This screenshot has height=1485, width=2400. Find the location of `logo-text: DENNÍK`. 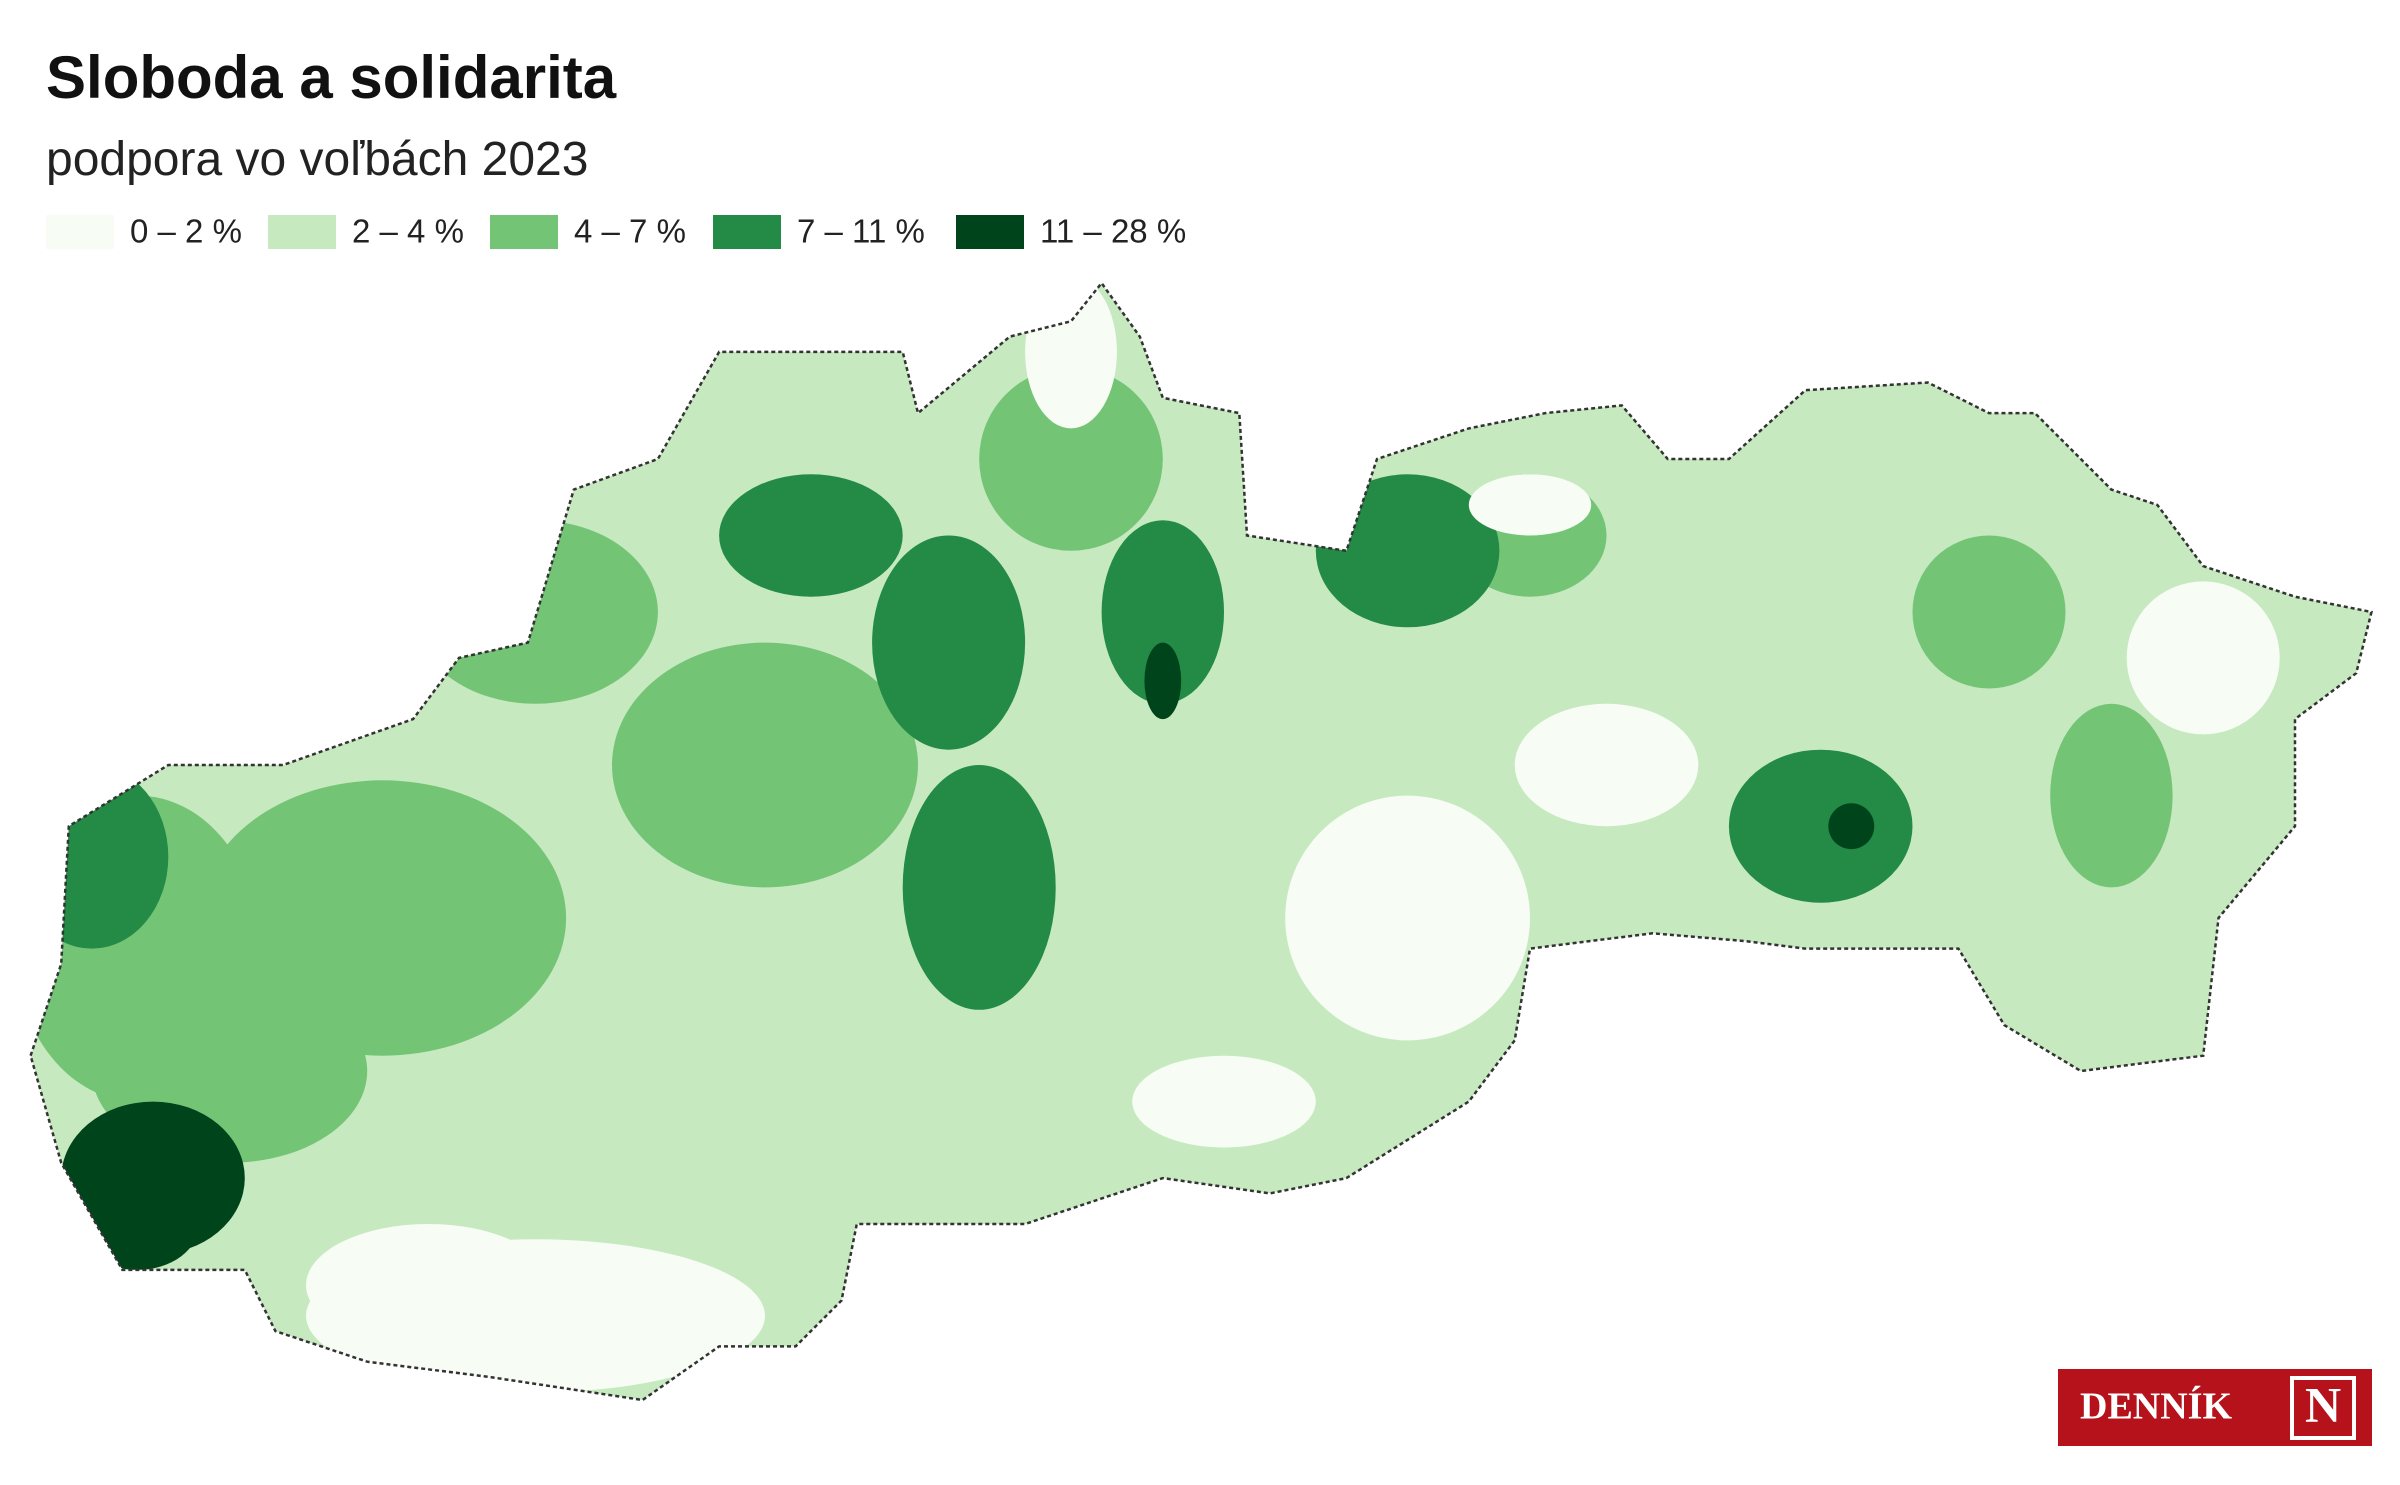

logo-text: DENNÍK is located at coordinates (2156, 1407).